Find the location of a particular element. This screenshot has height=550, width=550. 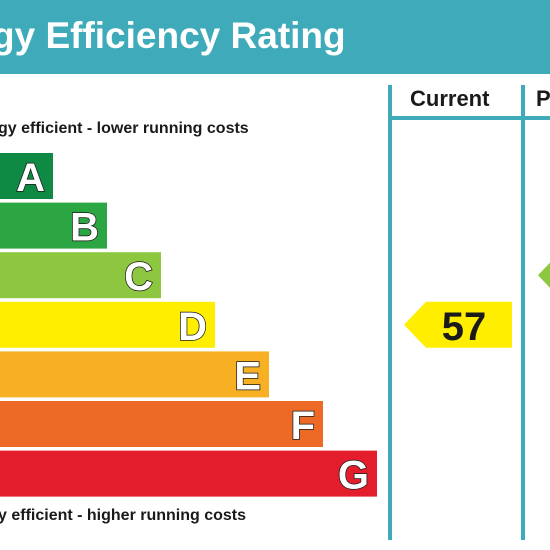

band-bar-e is located at coordinates (134, 374).